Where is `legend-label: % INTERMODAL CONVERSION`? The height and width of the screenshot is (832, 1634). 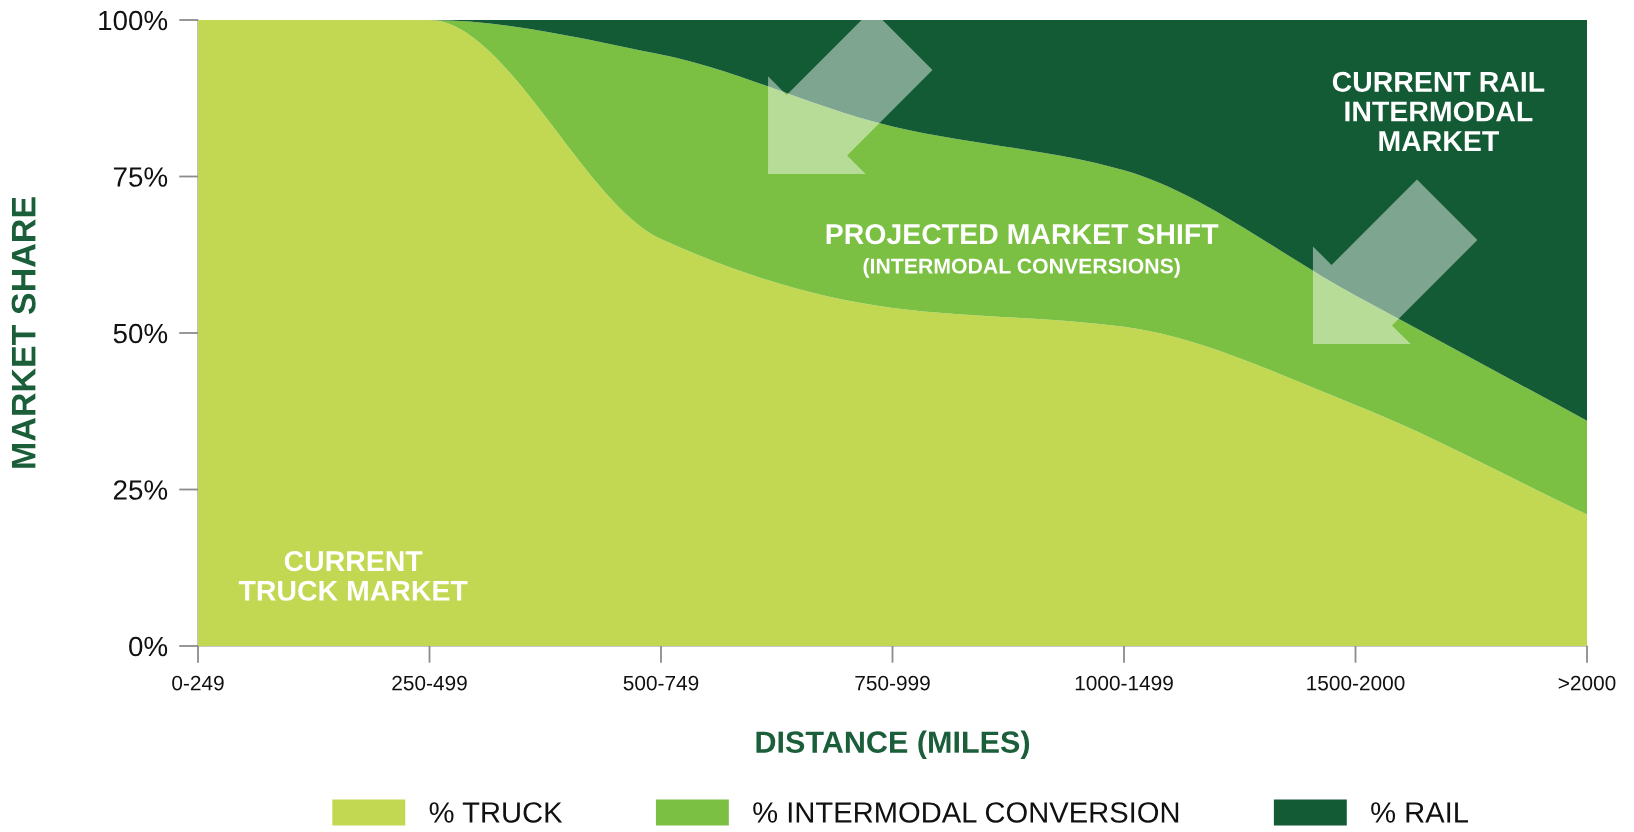 legend-label: % INTERMODAL CONVERSION is located at coordinates (966, 812).